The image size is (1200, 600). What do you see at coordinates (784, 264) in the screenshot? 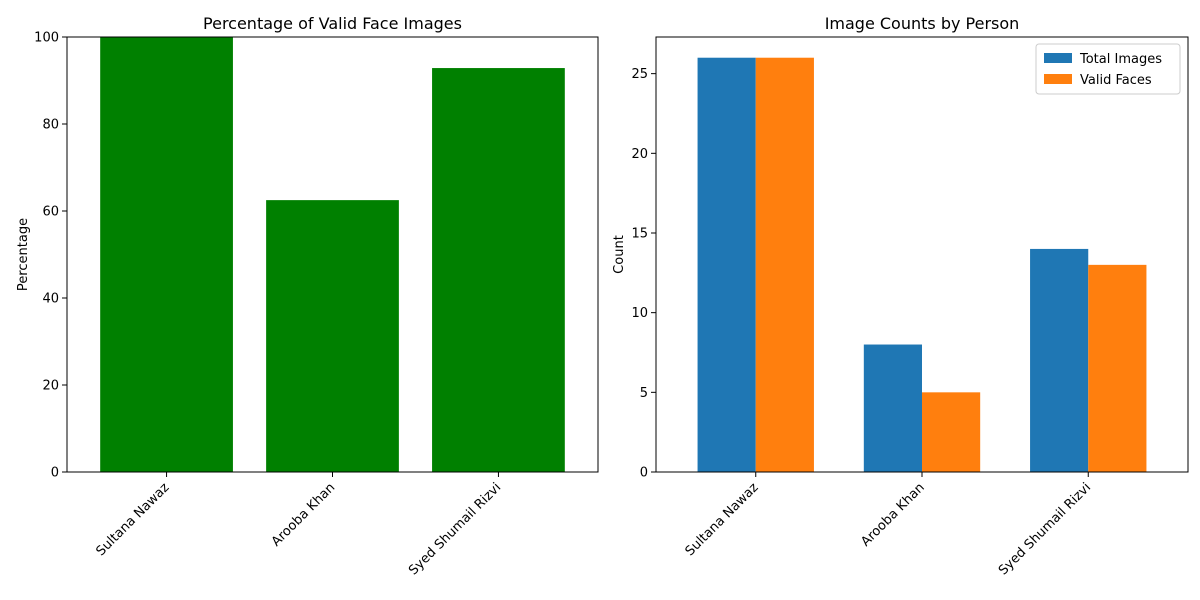
I see `bar-valid-faces-sultana-nawaz` at bounding box center [784, 264].